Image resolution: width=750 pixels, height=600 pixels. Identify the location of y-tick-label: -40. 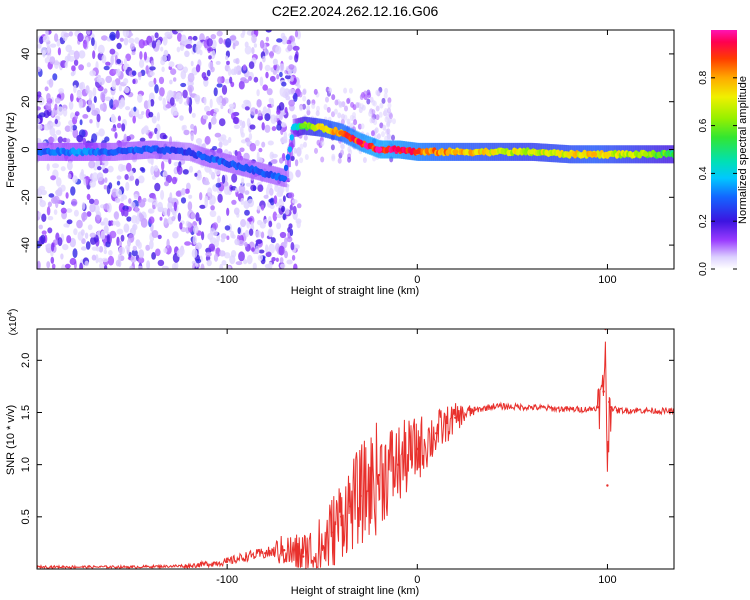
(26, 245).